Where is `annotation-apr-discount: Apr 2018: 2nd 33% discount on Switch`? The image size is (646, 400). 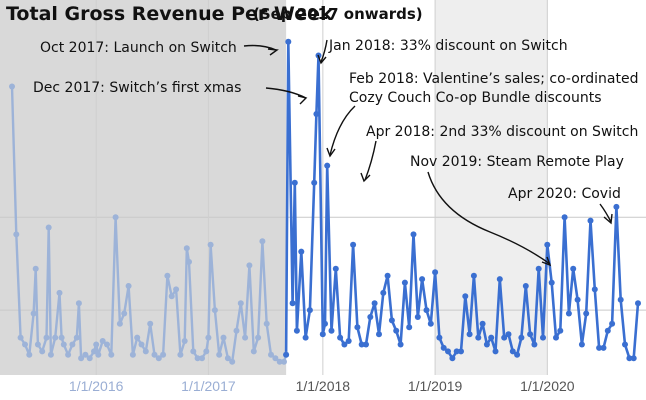 annotation-apr-discount: Apr 2018: 2nd 33% discount on Switch is located at coordinates (502, 132).